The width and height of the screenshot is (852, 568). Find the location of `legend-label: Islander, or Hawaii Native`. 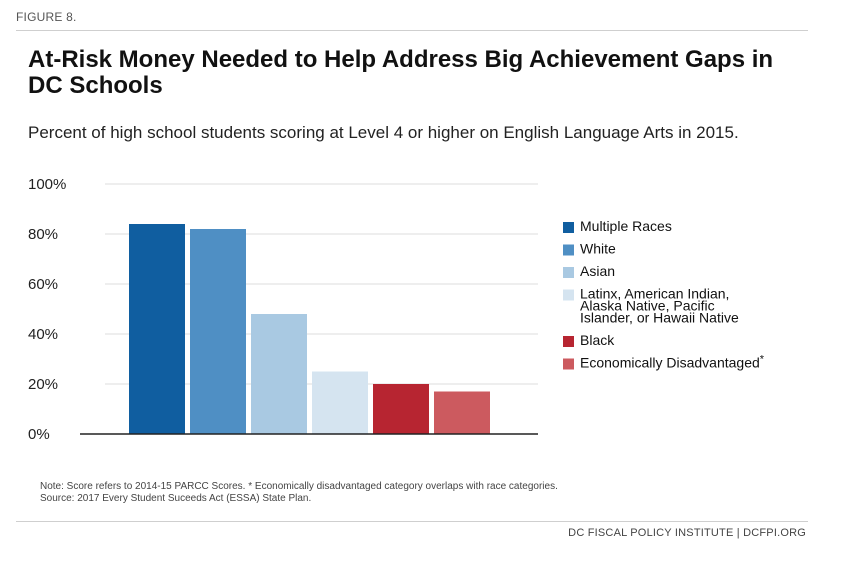

legend-label: Islander, or Hawaii Native is located at coordinates (659, 318).